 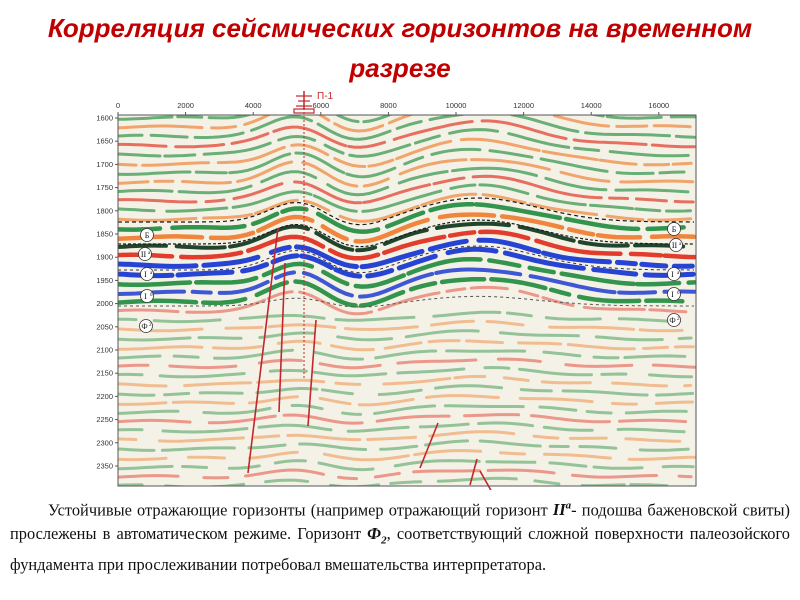 I want to click on svg-text: а, so click(x=149, y=253).